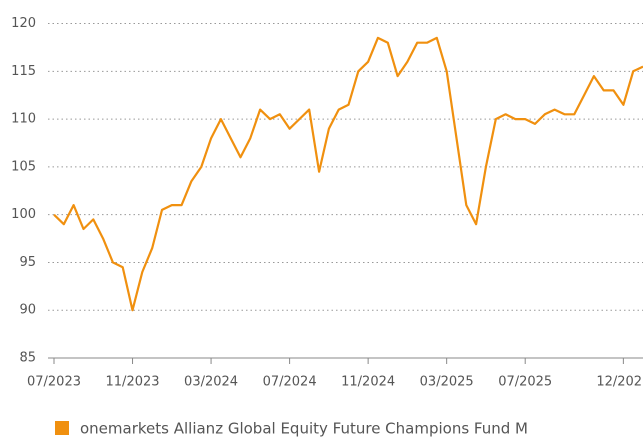  I want to click on legend-swatch, so click(62, 428).